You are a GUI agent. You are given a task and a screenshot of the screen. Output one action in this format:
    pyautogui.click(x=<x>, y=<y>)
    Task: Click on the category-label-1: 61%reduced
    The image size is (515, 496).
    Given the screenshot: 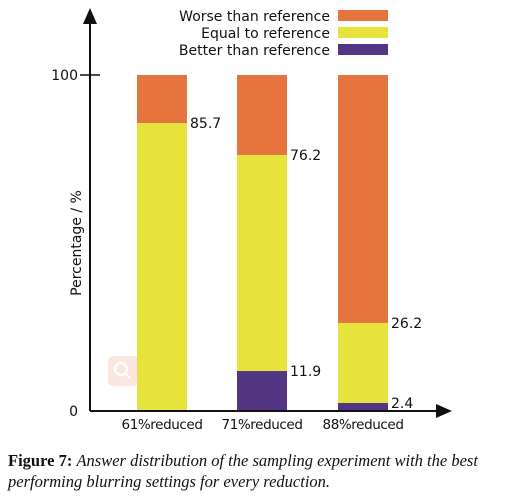 What is the action you would take?
    pyautogui.click(x=162, y=425)
    